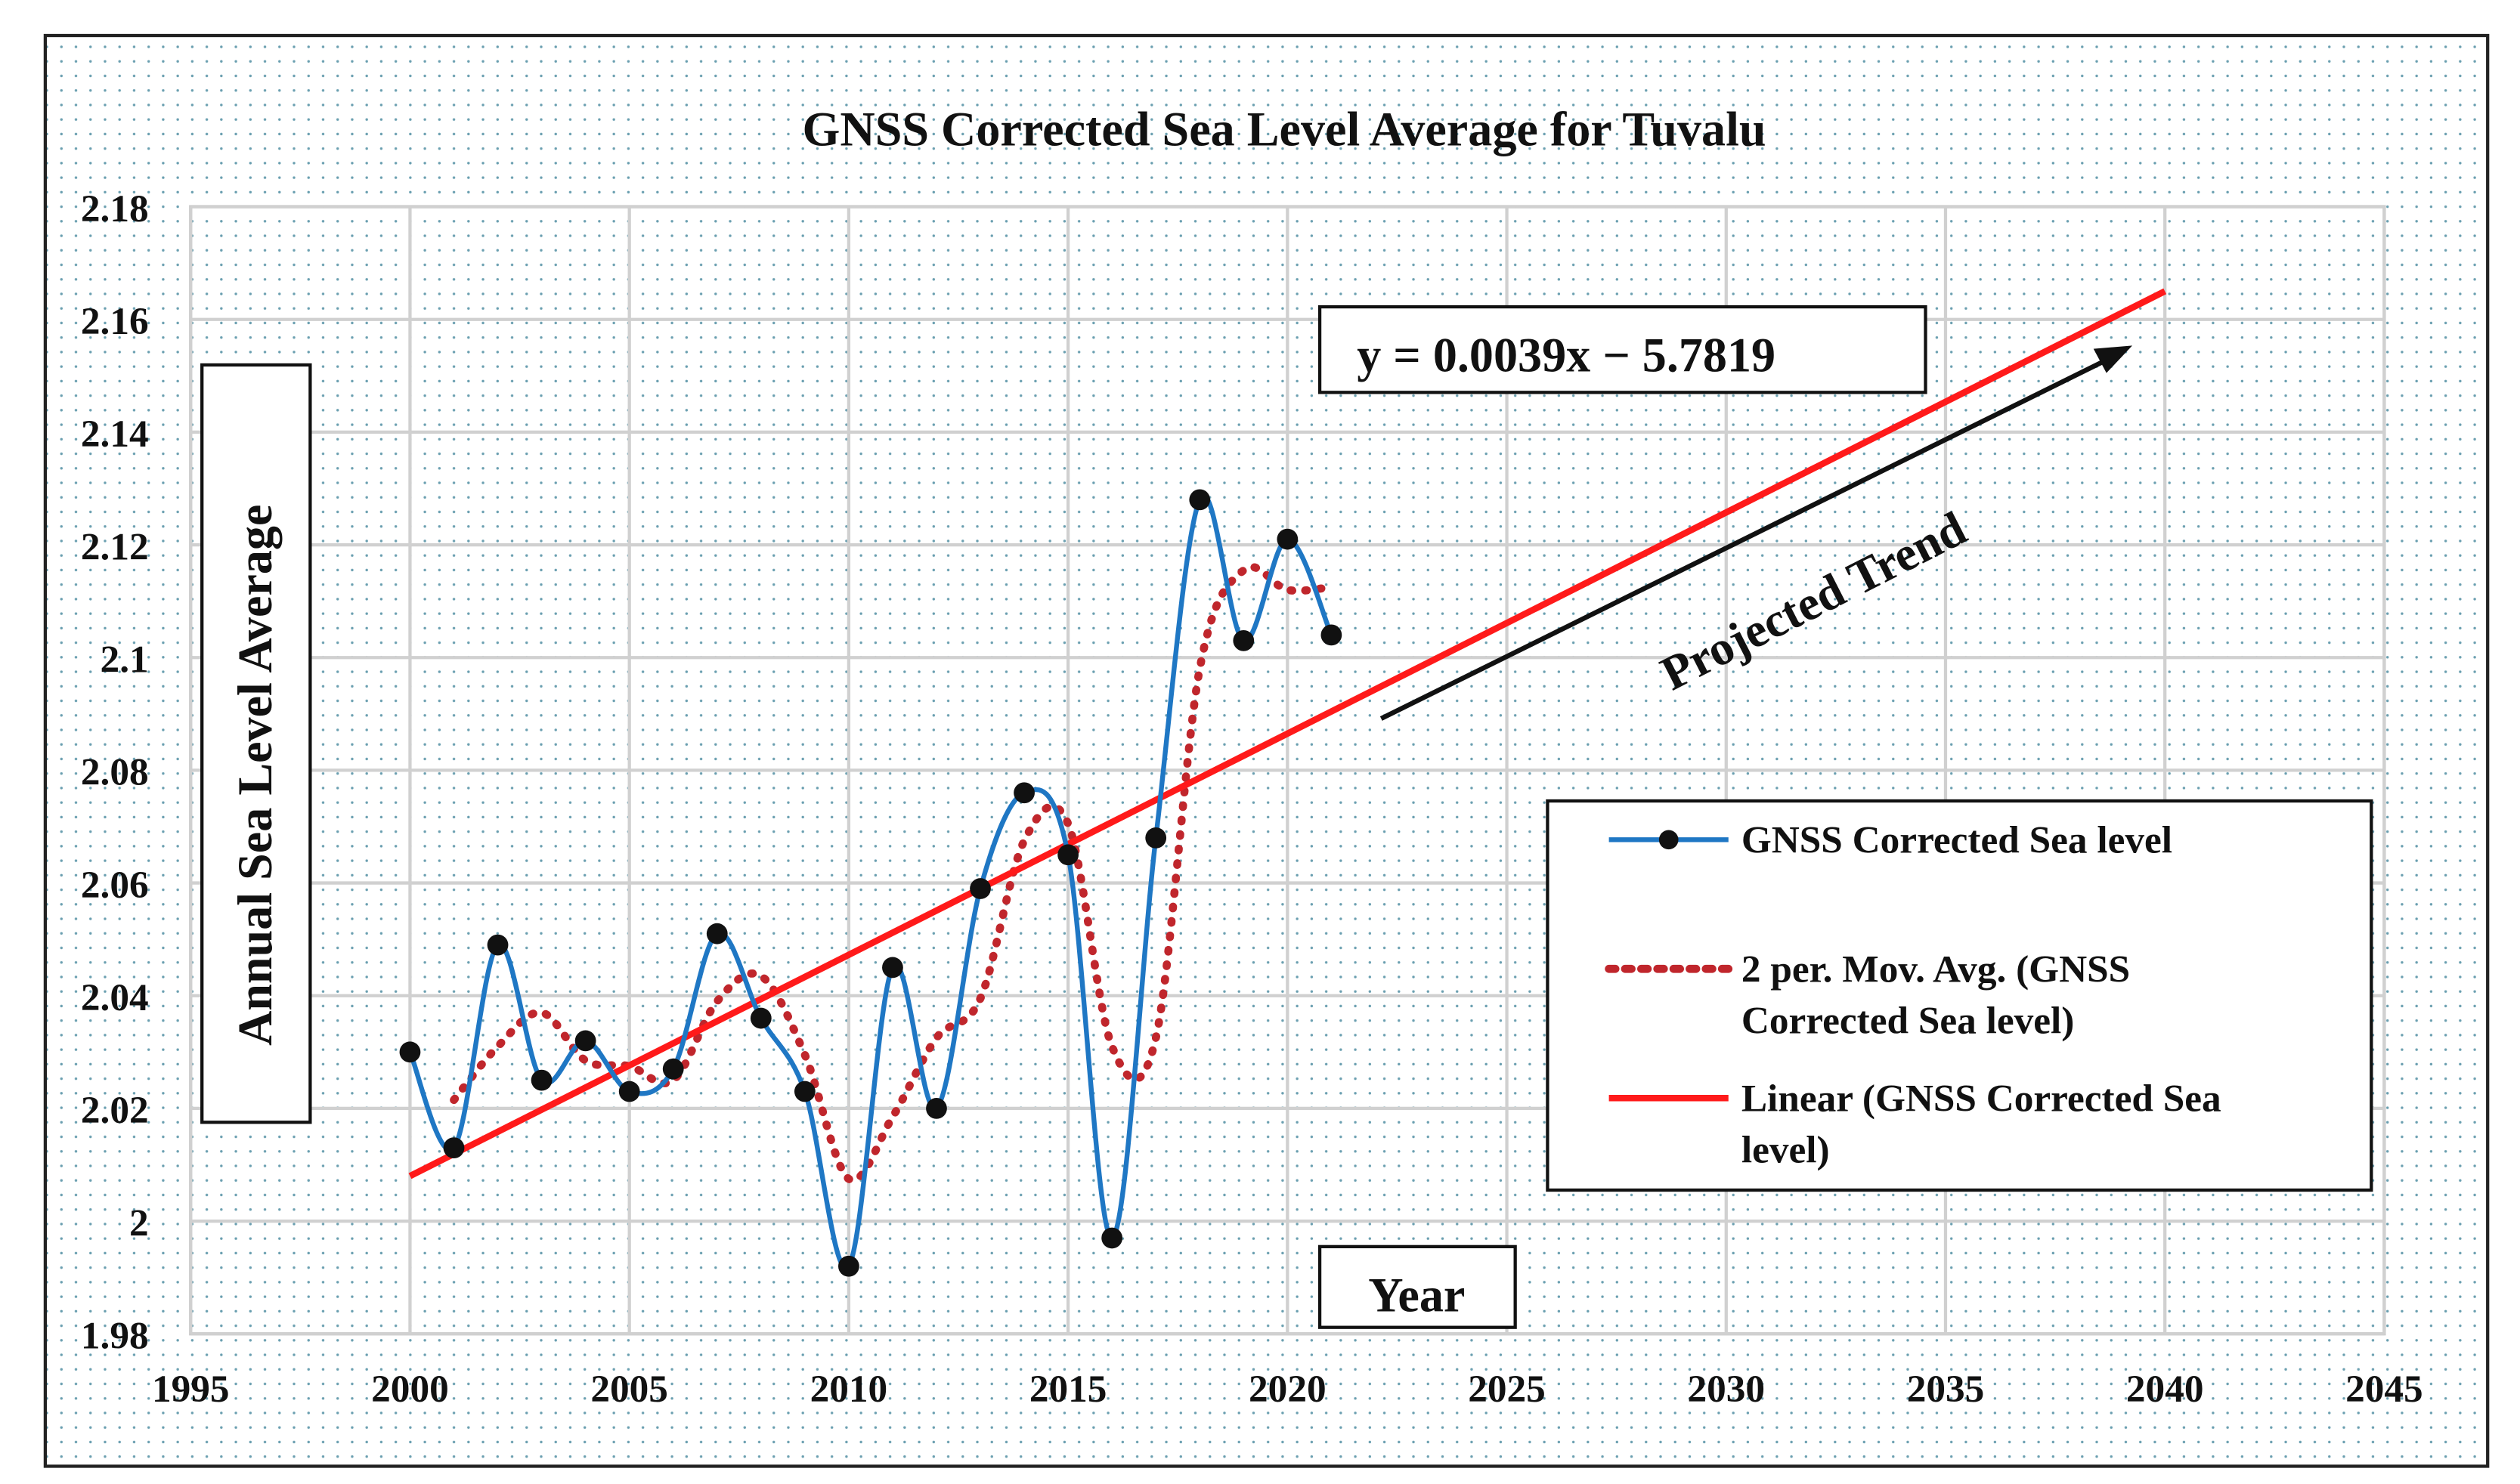  I want to click on legend-label-moving-average-line1: 2 per. Mov. Avg. (GNSS, so click(1935, 970).